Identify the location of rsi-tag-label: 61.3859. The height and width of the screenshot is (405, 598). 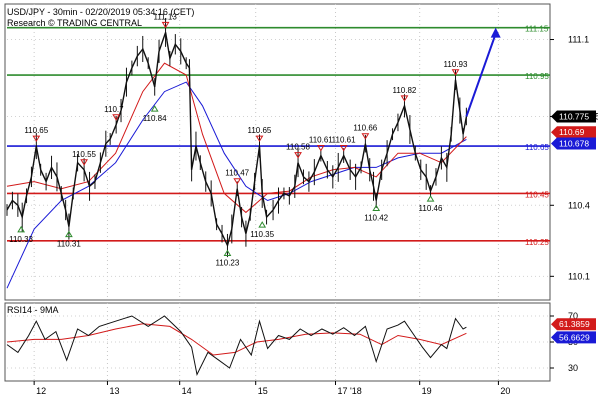
(574, 324).